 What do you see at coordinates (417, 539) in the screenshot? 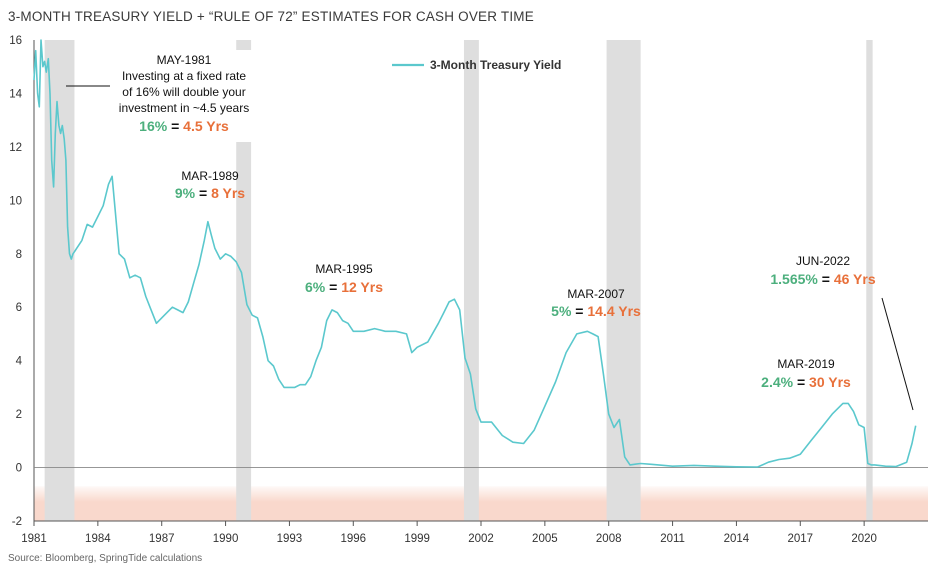
I see `x-tick-label: 1999` at bounding box center [417, 539].